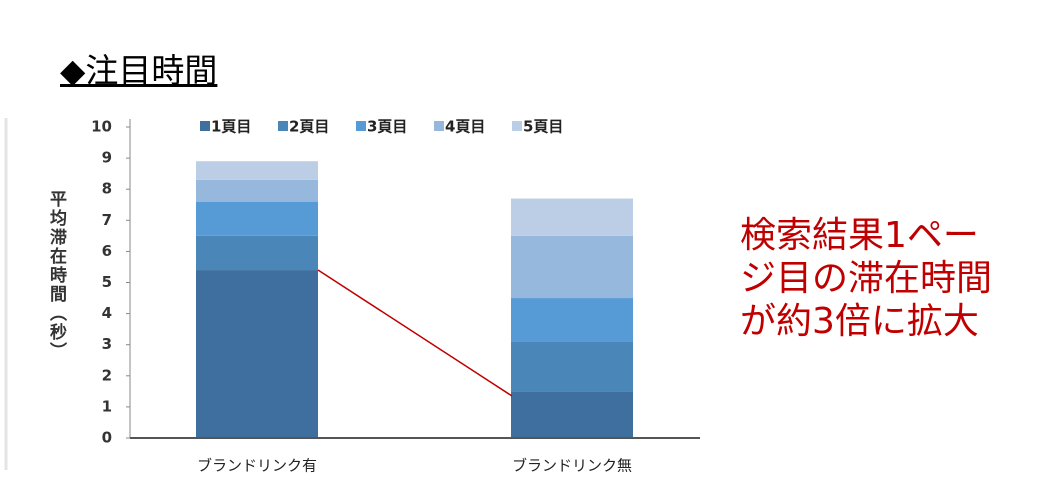 The image size is (1054, 500). What do you see at coordinates (866, 279) in the screenshot?
I see `annotation: 検索結果1ページ目の滞在時間が約3倍に拡大` at bounding box center [866, 279].